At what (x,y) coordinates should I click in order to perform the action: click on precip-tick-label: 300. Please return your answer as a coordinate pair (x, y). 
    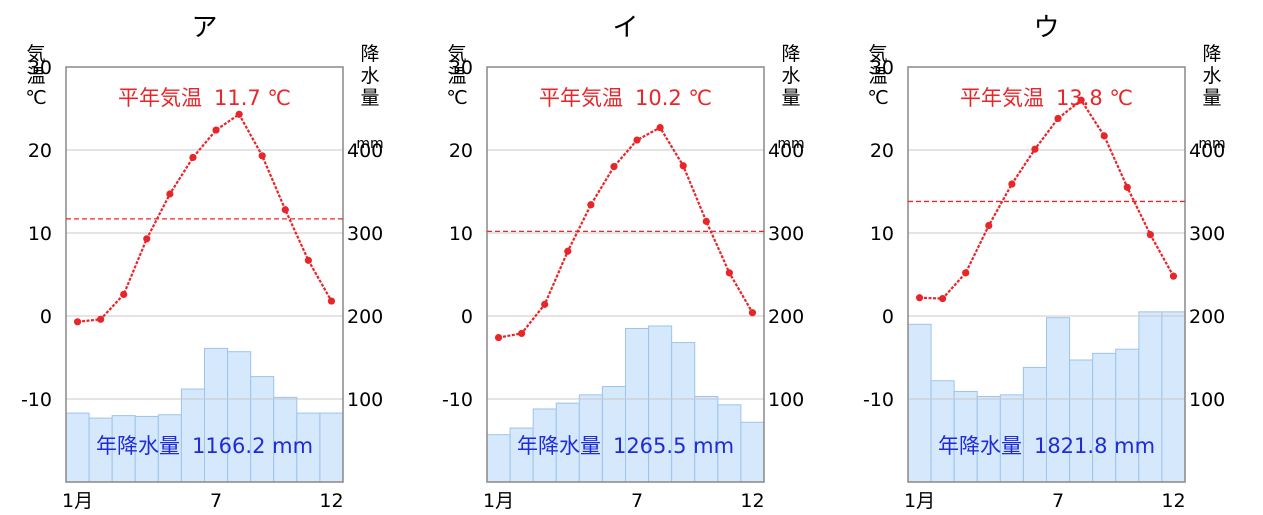
    Looking at the image, I should click on (786, 234).